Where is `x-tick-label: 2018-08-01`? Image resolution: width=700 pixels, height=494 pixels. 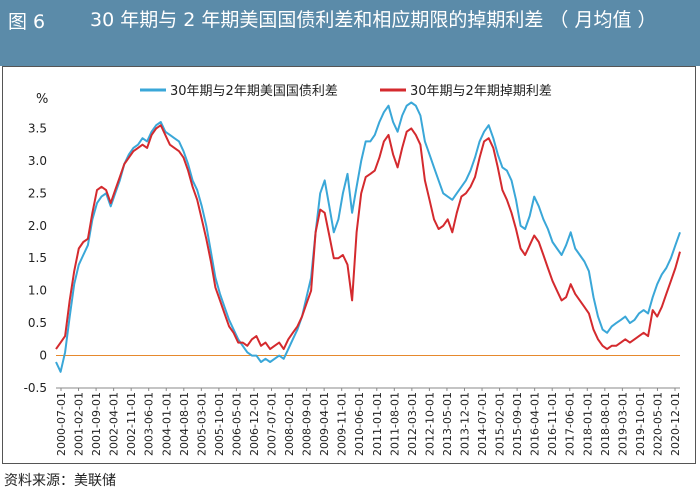
x-tick-label: 2018-08-01 is located at coordinates (605, 424).